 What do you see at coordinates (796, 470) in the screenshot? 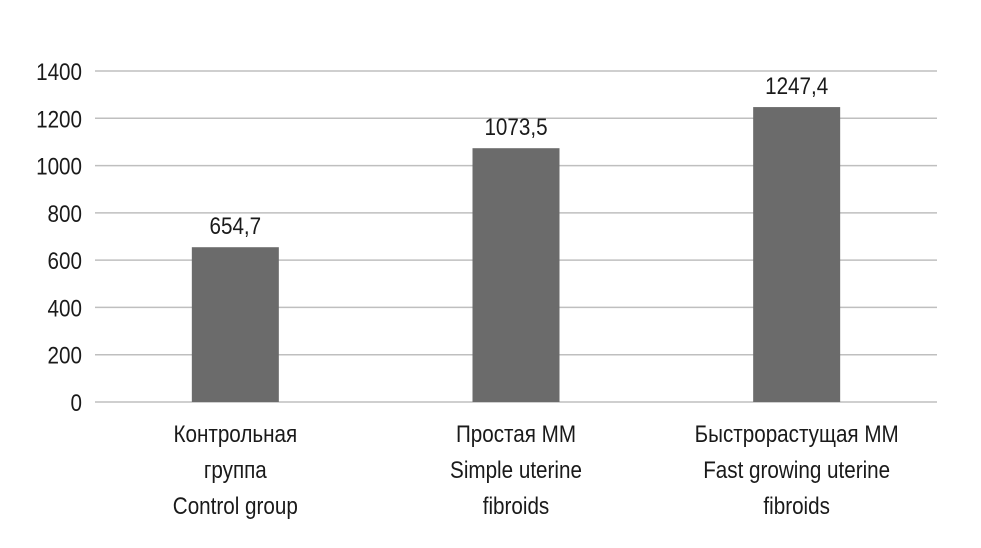
I see `x-tick-label: Fast growing uterine` at bounding box center [796, 470].